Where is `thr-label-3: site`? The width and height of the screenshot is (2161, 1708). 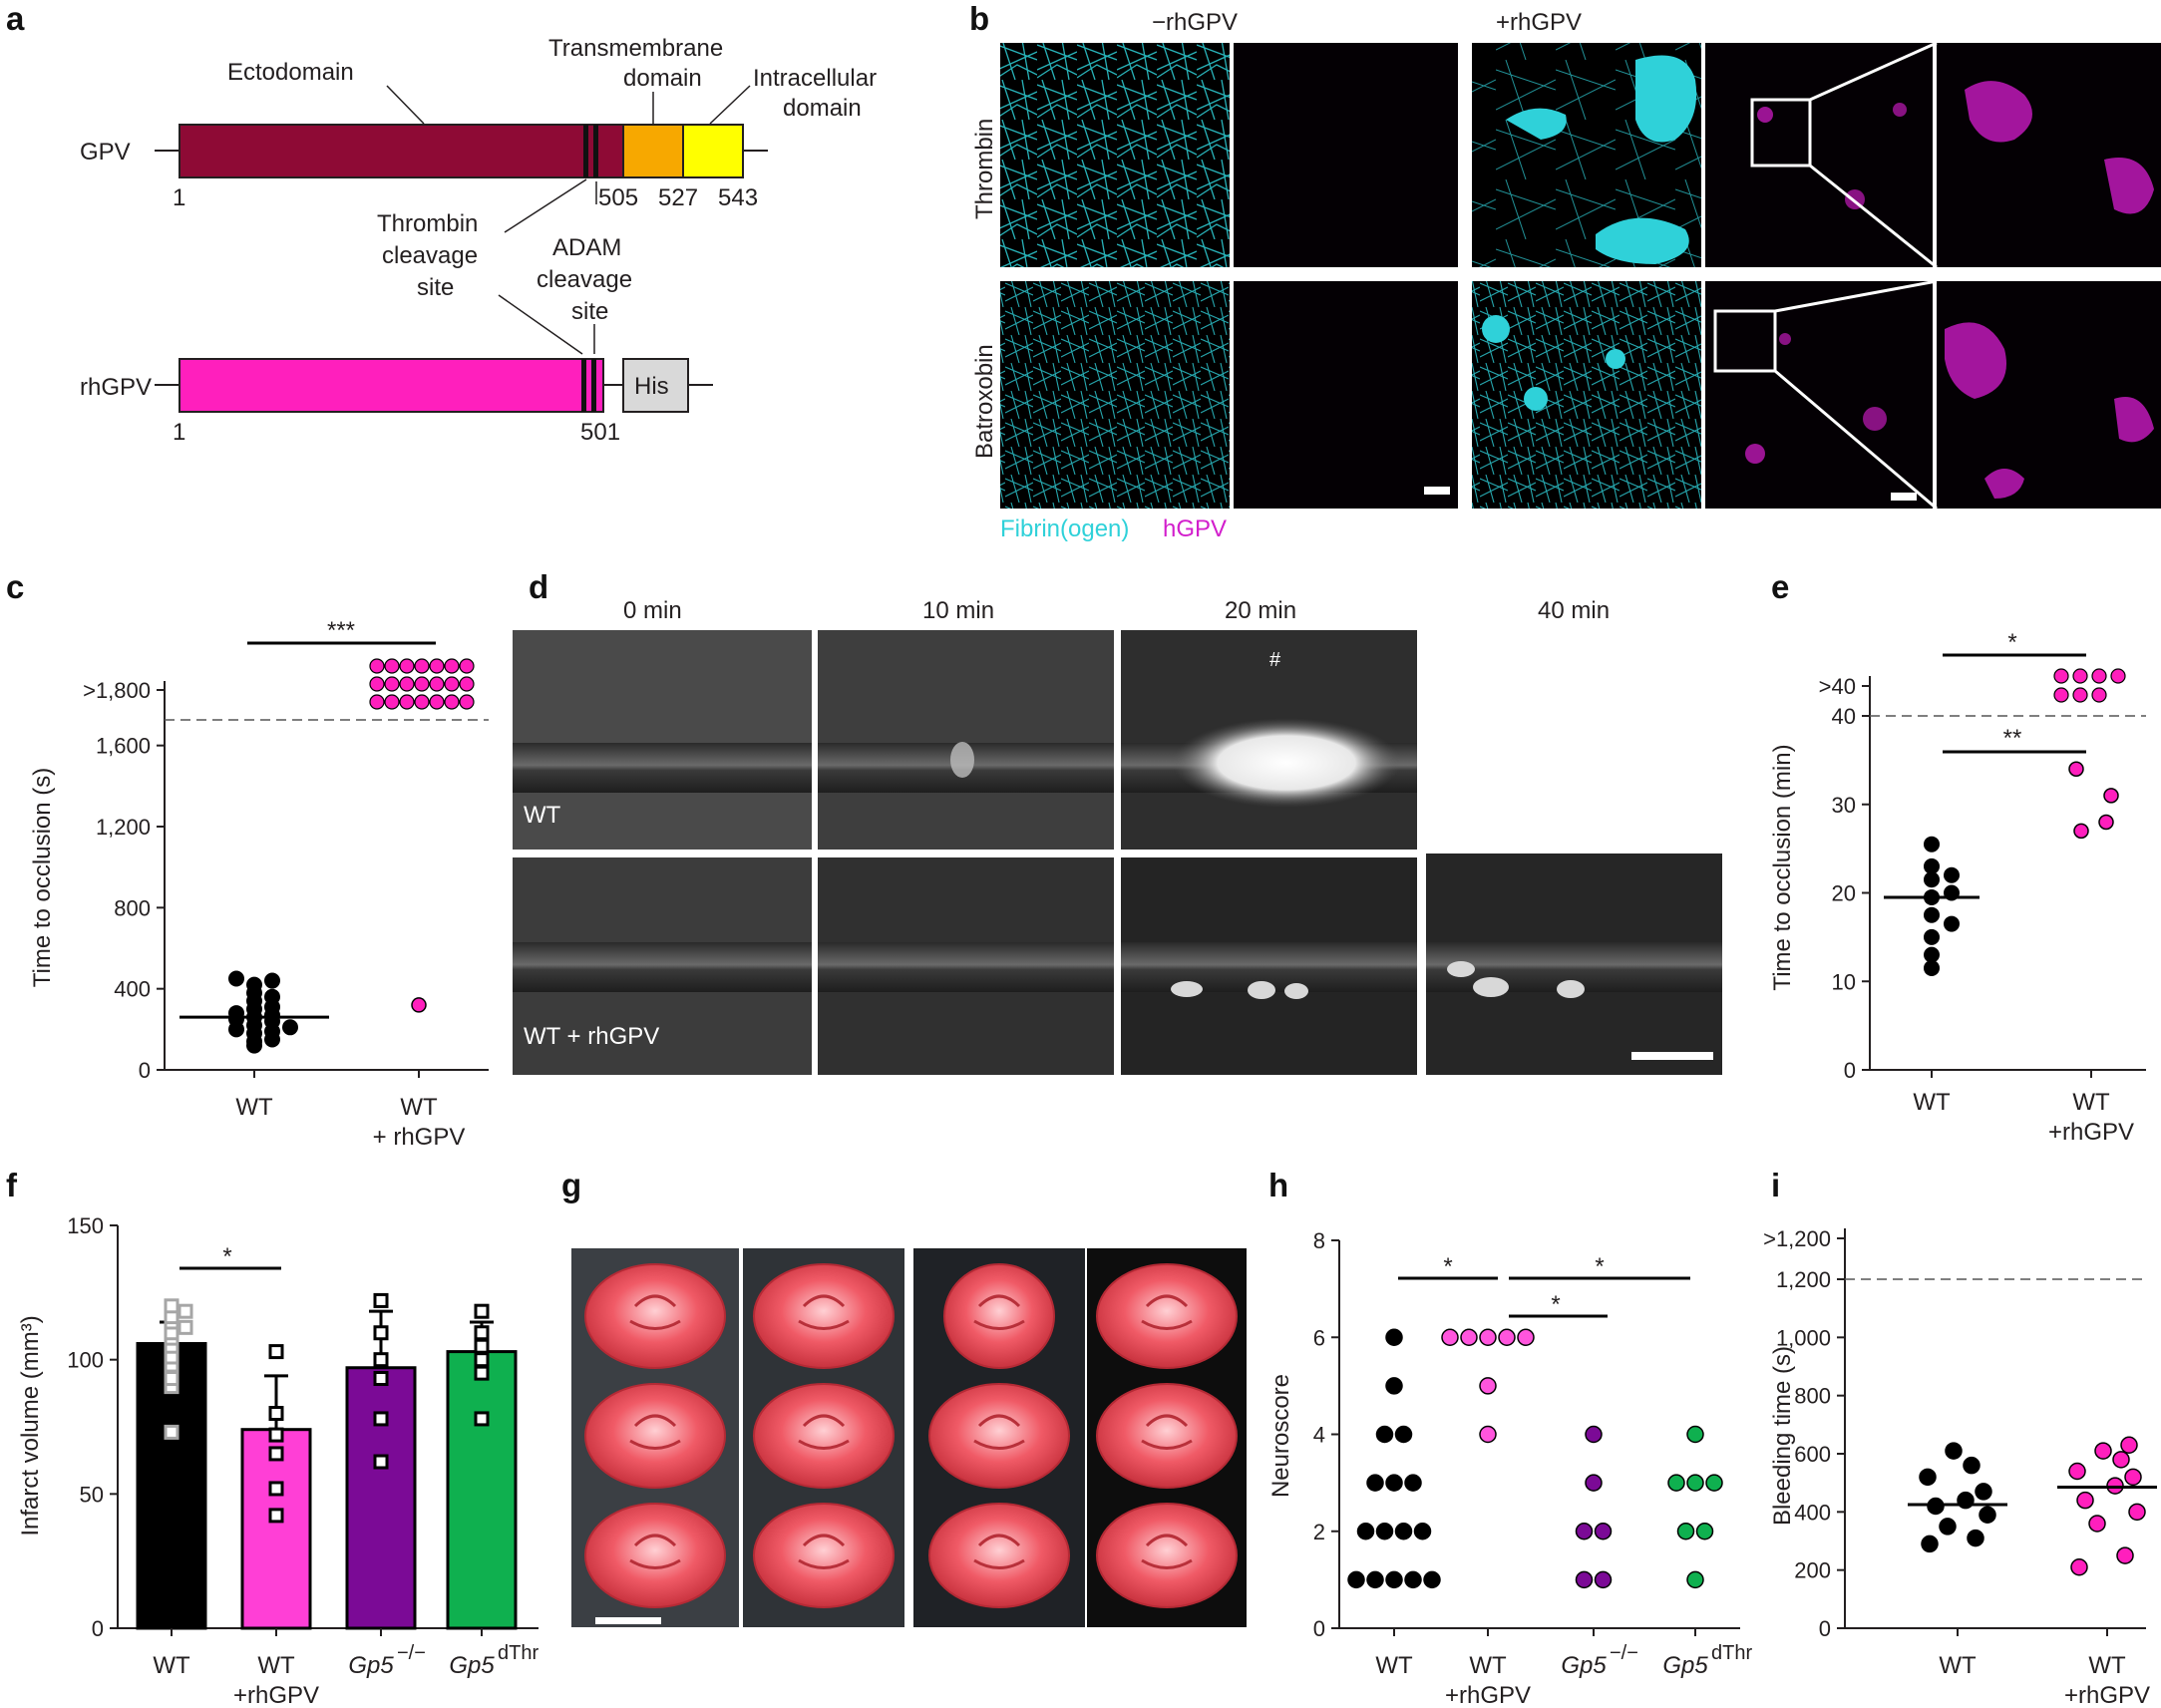
thr-label-3: site is located at coordinates (435, 287).